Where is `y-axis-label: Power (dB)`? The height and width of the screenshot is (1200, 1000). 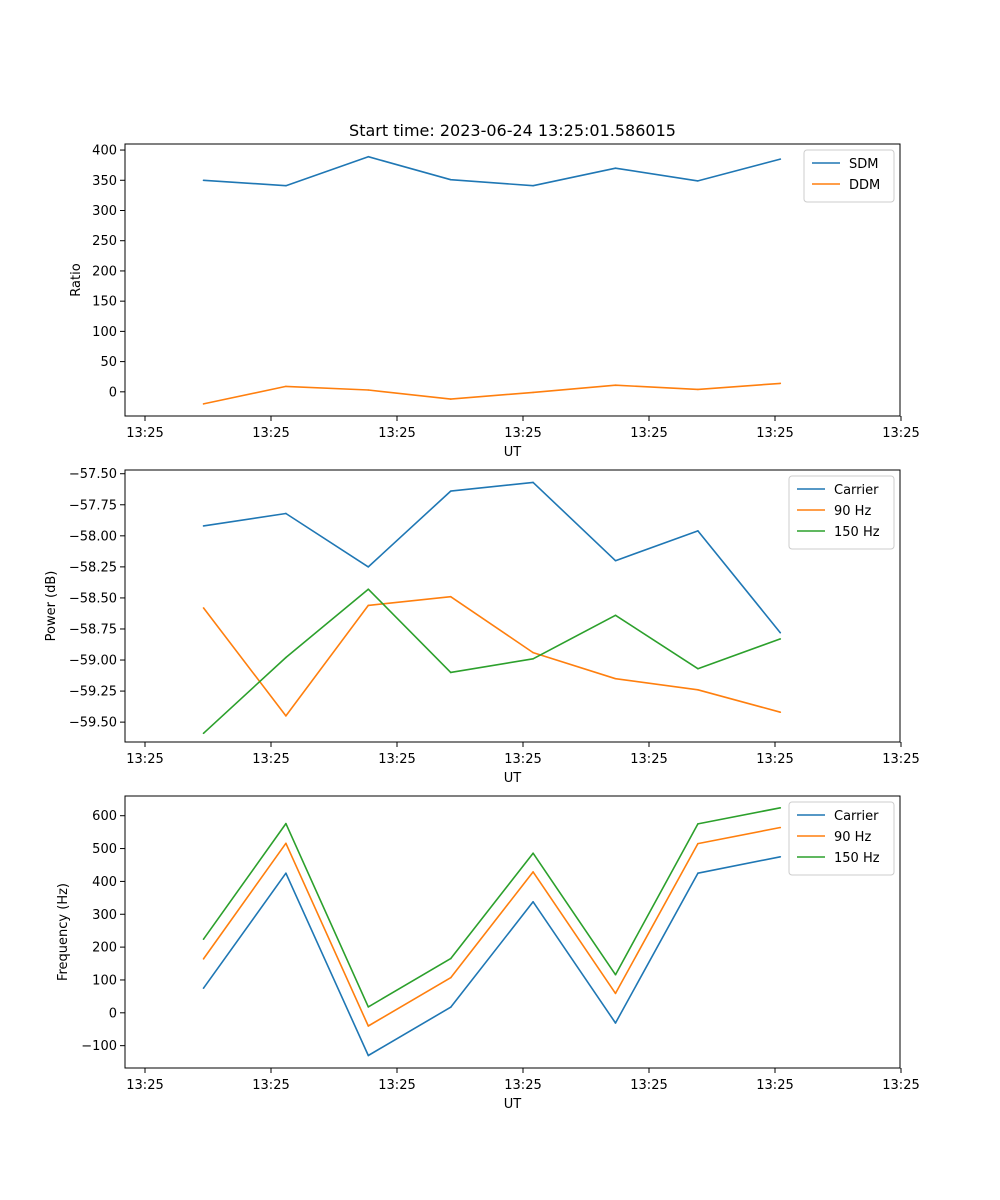
y-axis-label: Power (dB) is located at coordinates (51, 606).